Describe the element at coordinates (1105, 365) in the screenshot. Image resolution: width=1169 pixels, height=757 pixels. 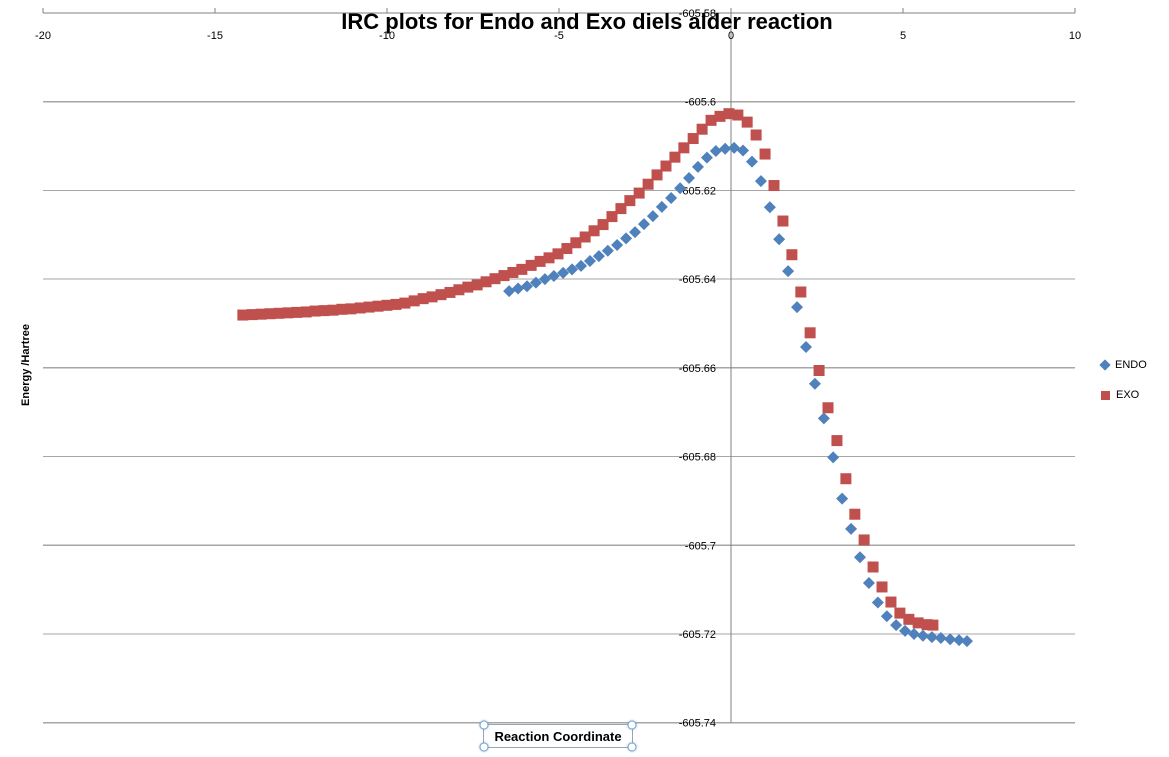
I see `endo-diamond-icon` at that location.